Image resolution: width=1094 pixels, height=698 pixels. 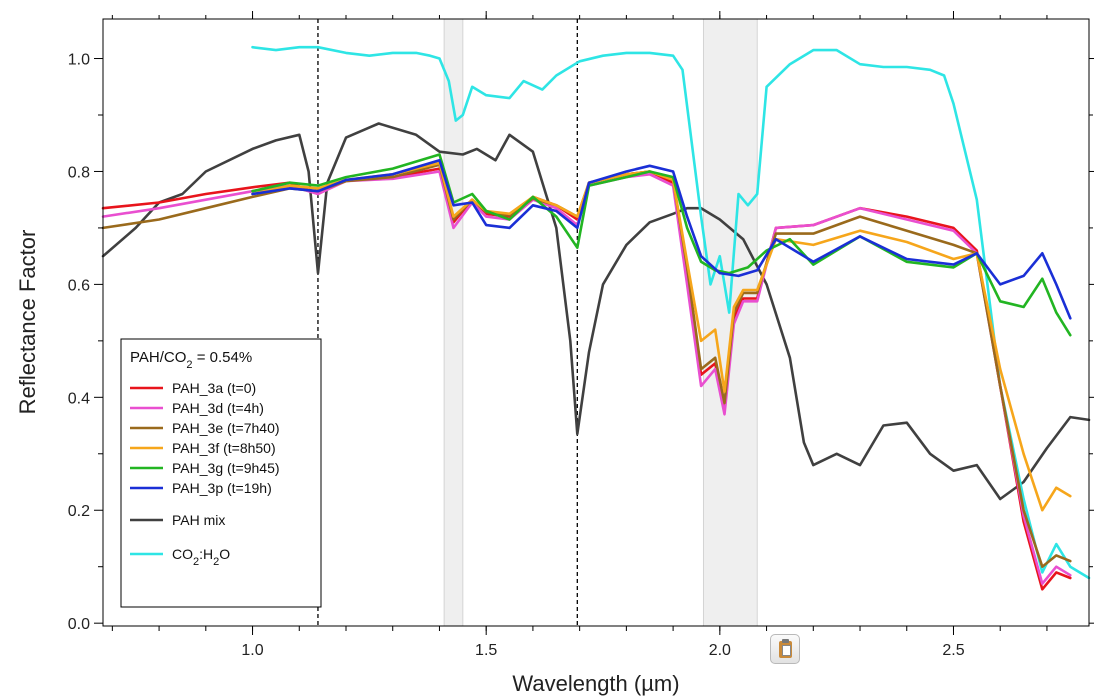 I want to click on y-tick-label: 0.2, so click(x=79, y=511).